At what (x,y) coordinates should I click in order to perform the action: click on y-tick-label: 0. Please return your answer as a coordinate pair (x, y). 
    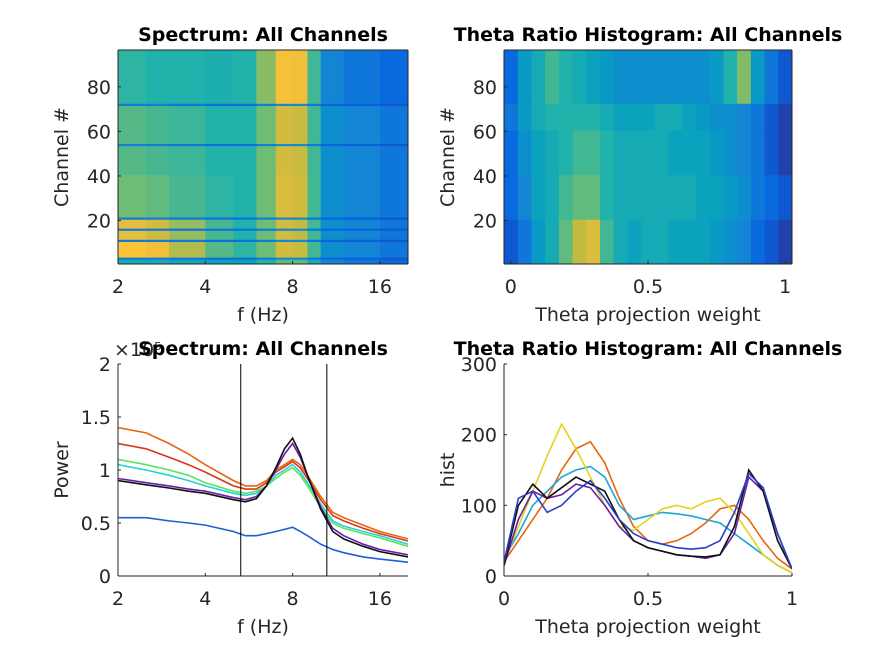
    Looking at the image, I should click on (491, 577).